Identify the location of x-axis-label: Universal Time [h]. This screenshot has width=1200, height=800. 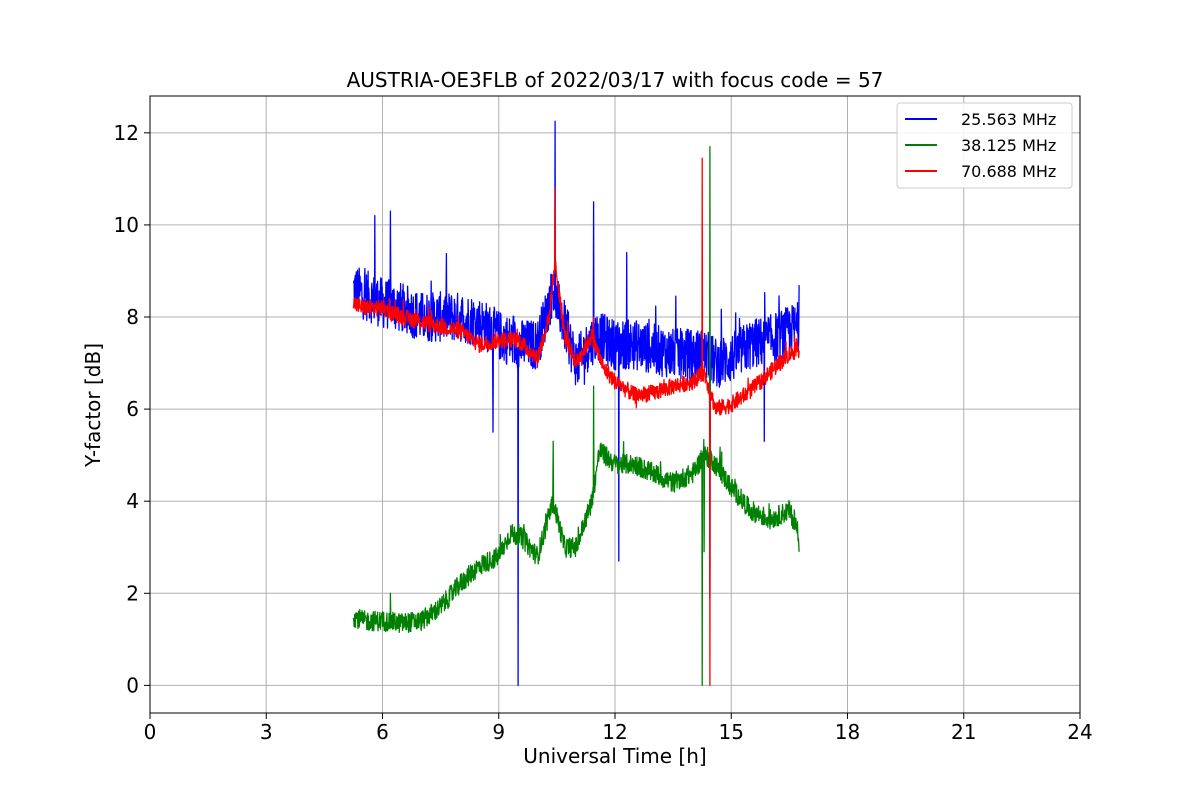
(614, 756).